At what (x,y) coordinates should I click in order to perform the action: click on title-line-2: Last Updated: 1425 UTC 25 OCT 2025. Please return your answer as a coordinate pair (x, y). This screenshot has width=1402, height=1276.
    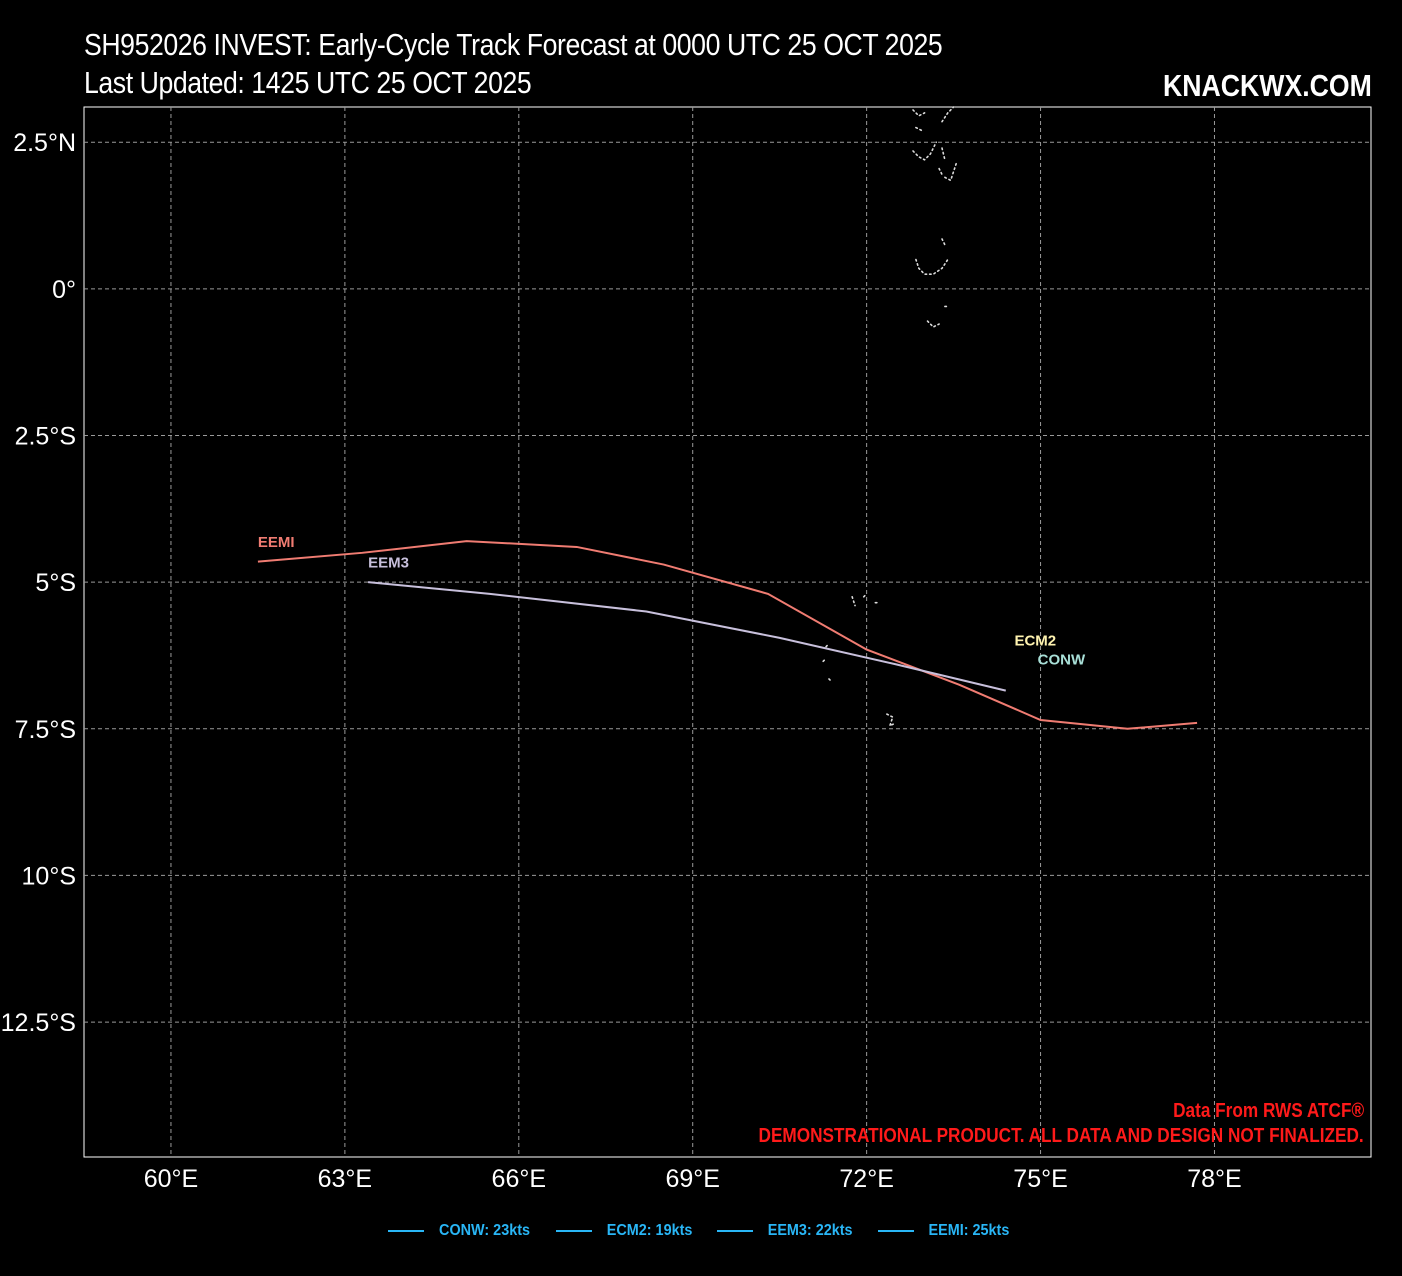
    Looking at the image, I should click on (308, 82).